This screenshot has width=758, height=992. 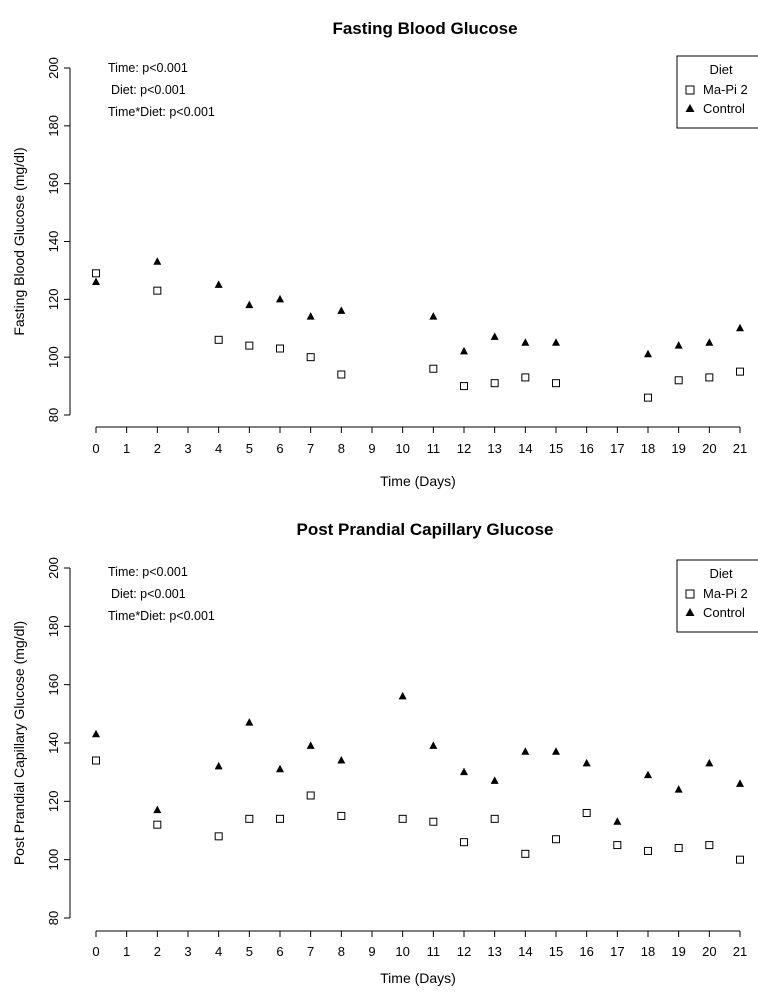 What do you see at coordinates (148, 594) in the screenshot?
I see `stats-annotation: Diet: p<0.001` at bounding box center [148, 594].